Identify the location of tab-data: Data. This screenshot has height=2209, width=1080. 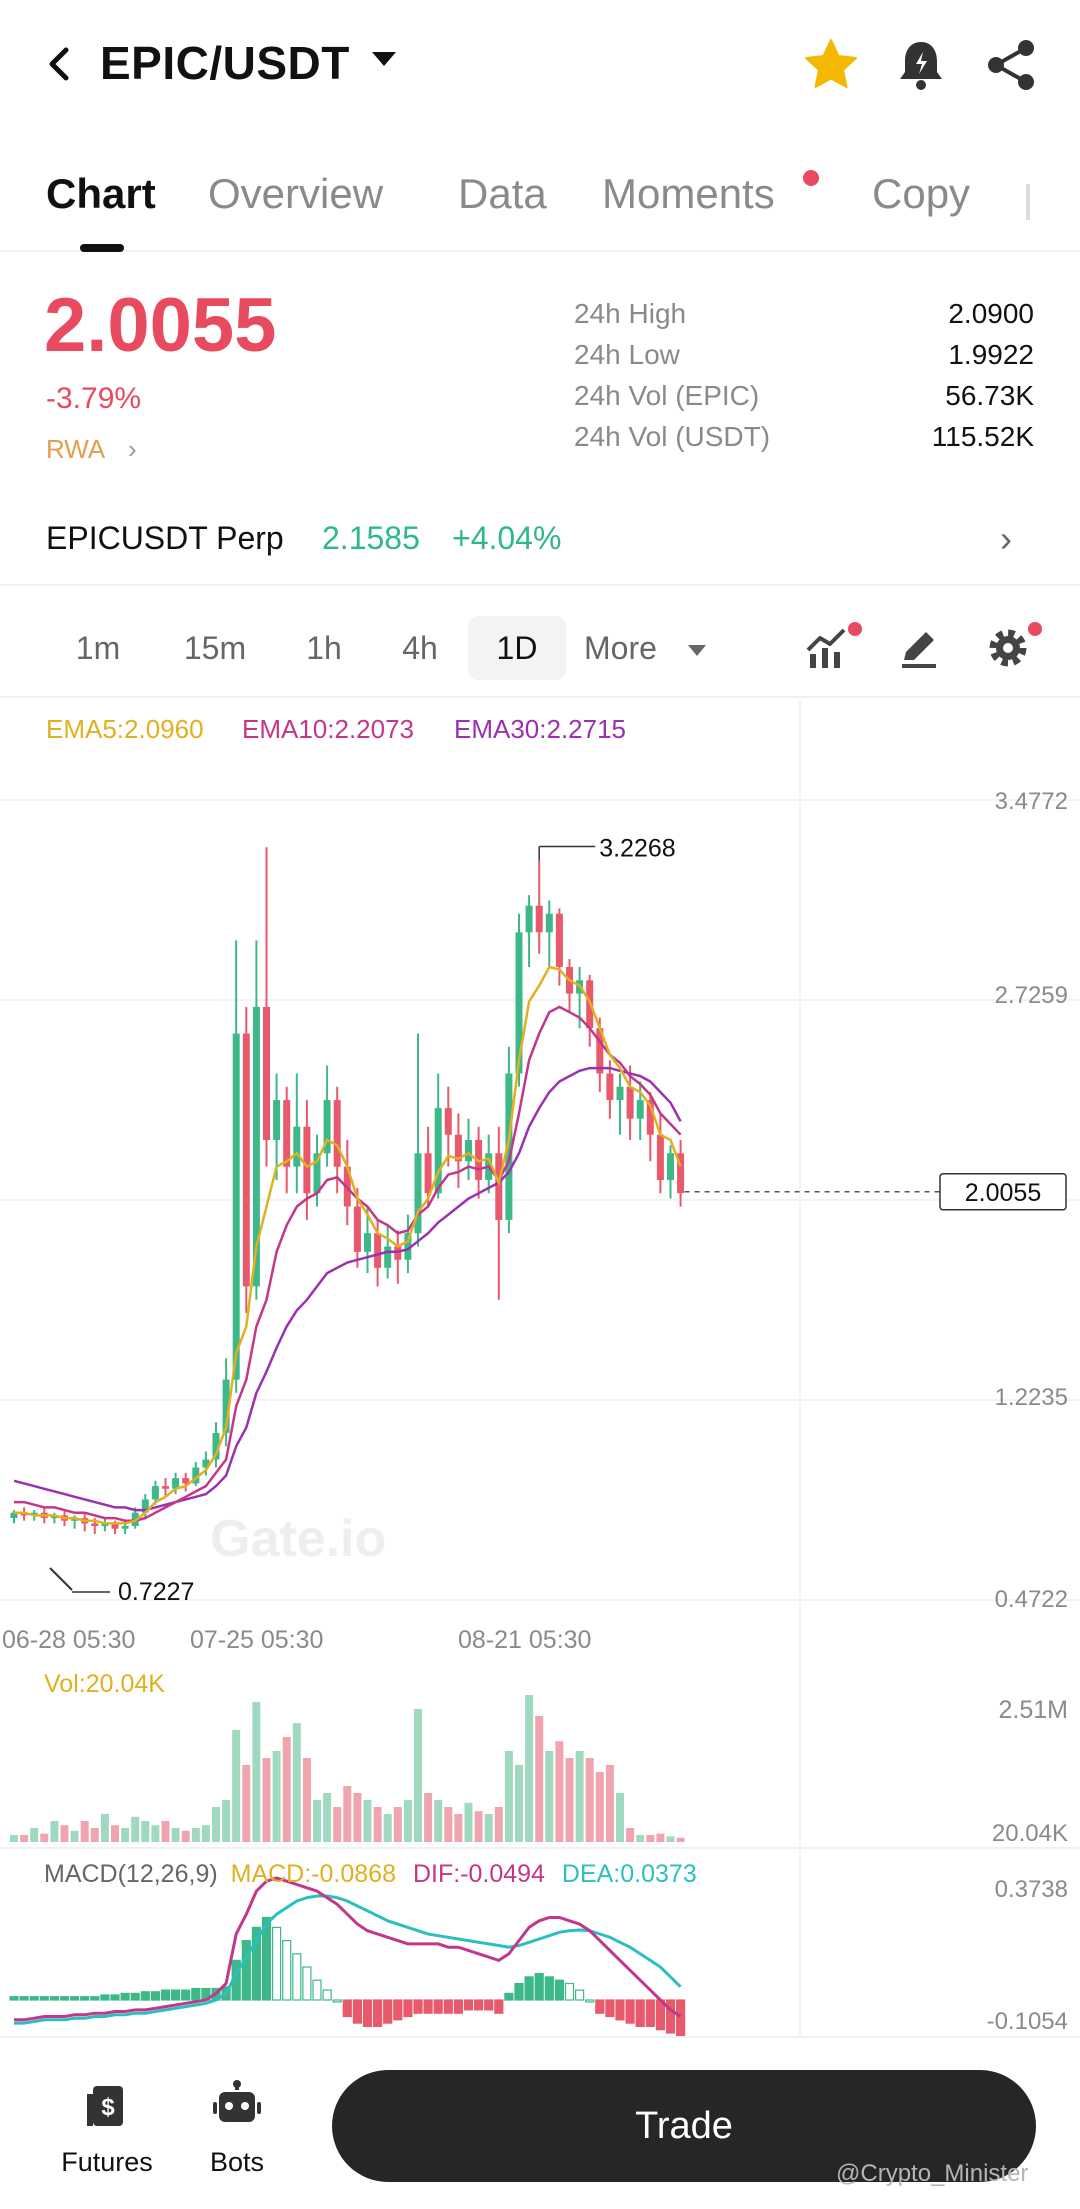
(502, 193).